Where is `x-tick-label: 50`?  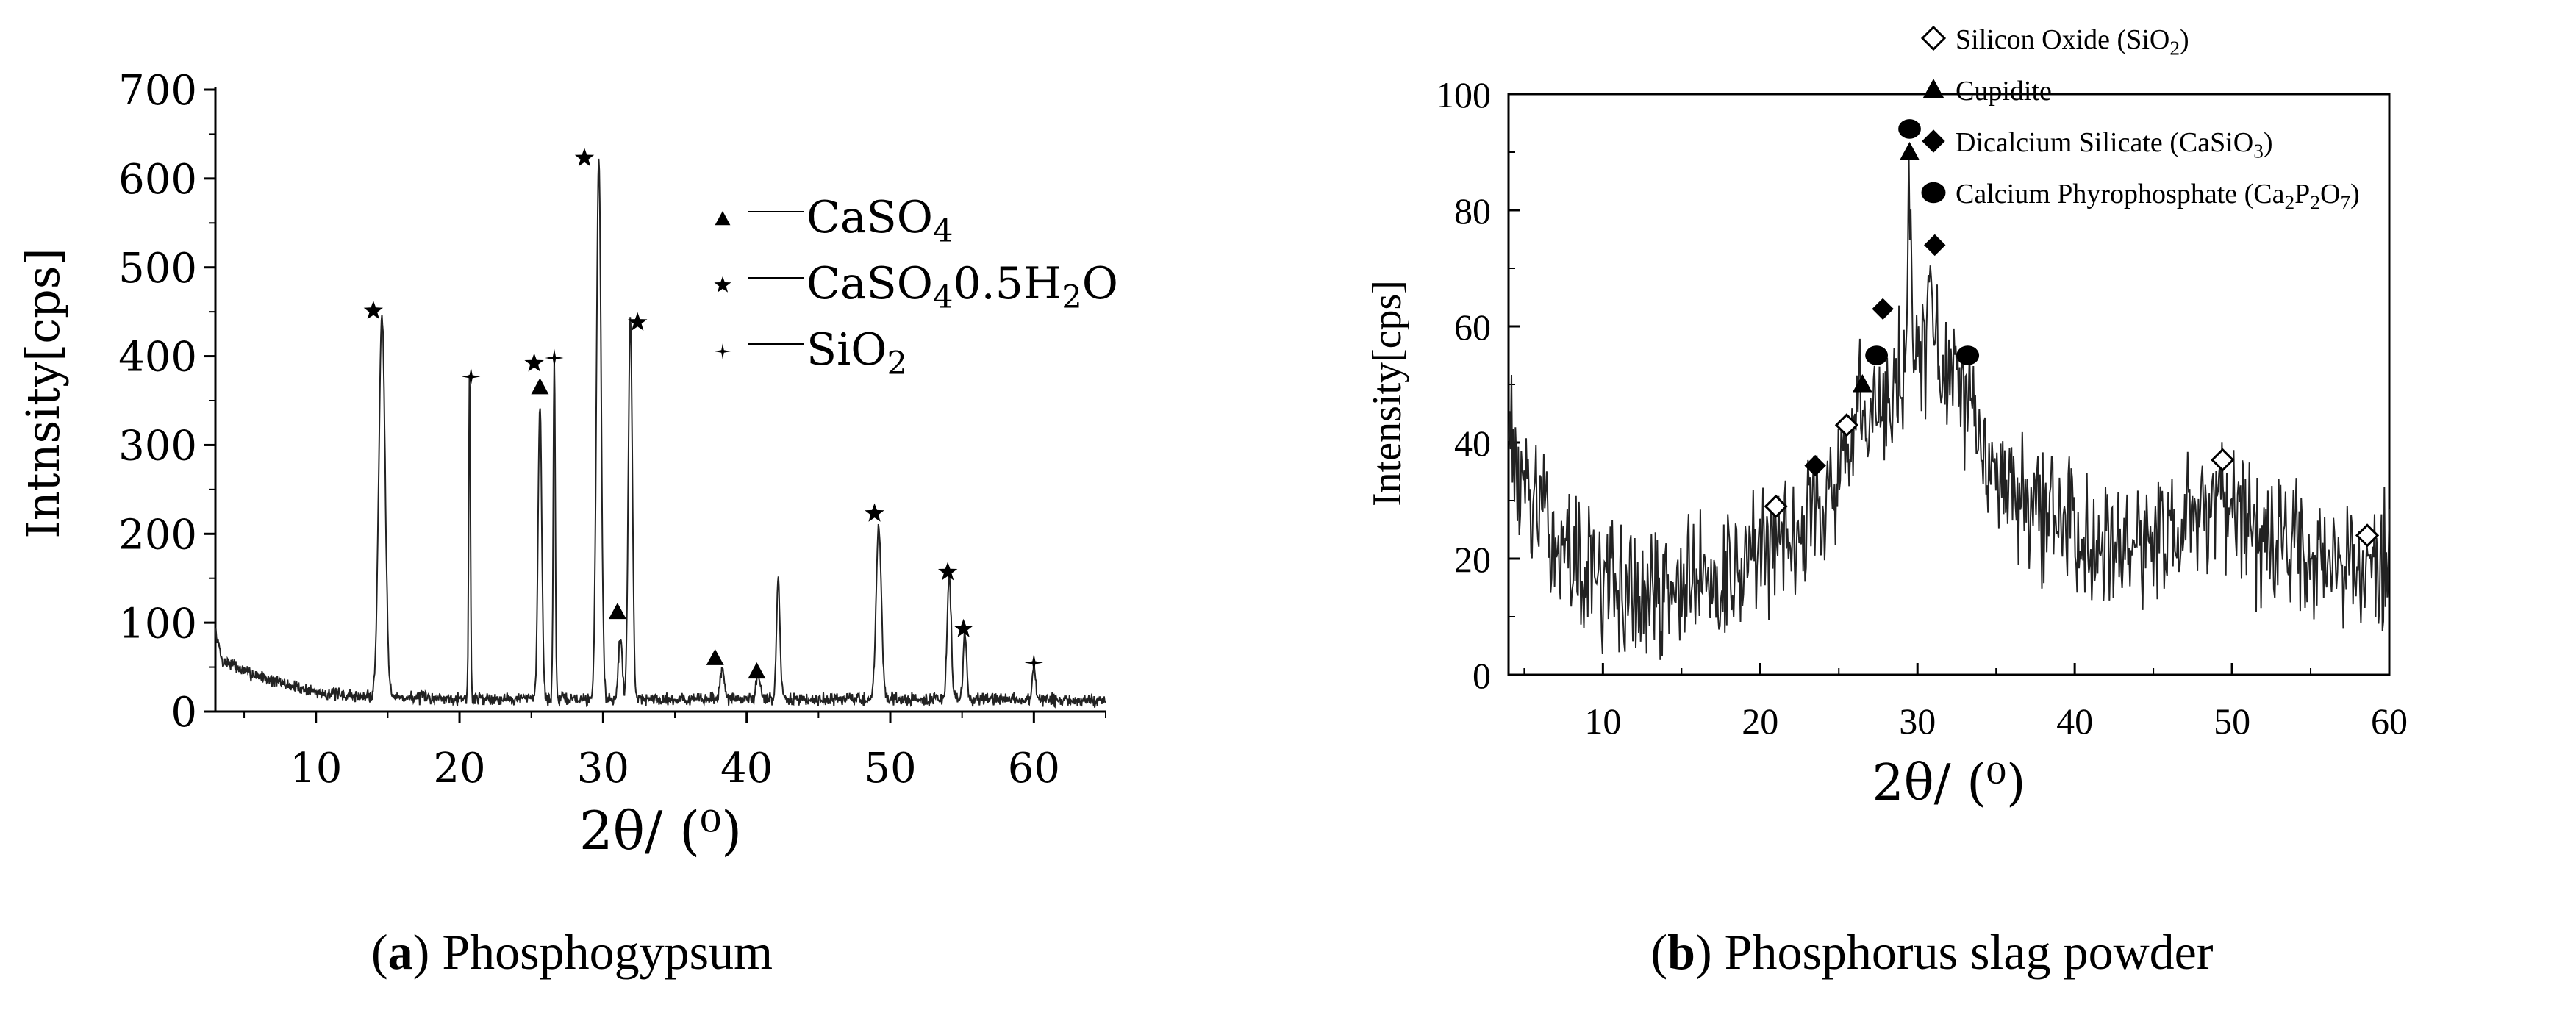
x-tick-label: 50 is located at coordinates (890, 768).